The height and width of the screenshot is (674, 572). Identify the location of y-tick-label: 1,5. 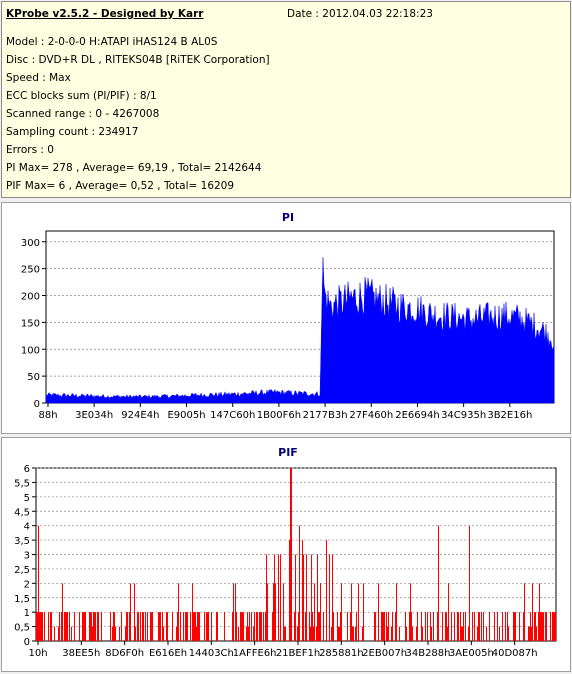
(22, 599).